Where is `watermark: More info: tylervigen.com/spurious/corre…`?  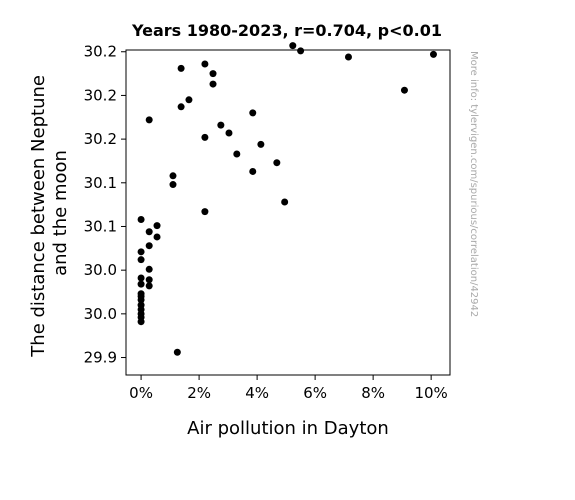
watermark: More info: tylervigen.com/spurious/corre… is located at coordinates (473, 184).